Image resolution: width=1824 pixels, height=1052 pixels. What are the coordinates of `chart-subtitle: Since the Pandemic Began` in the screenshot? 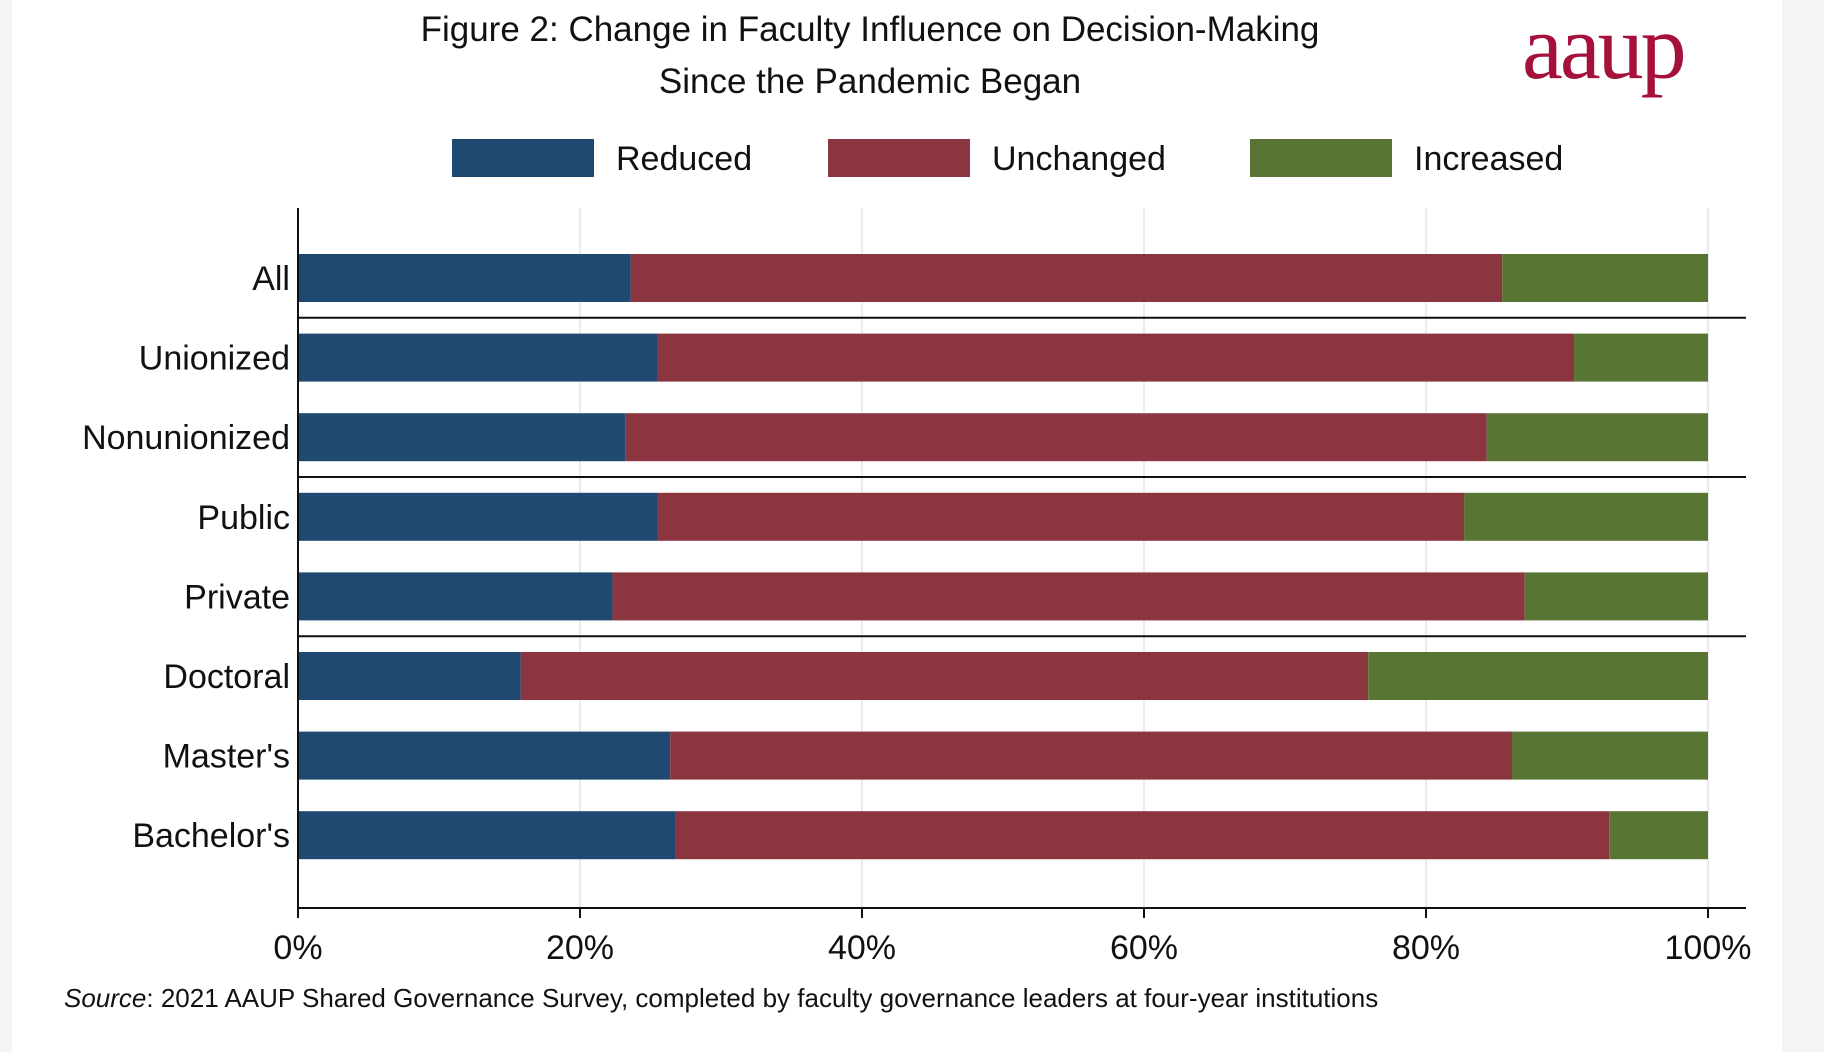 It's located at (870, 81).